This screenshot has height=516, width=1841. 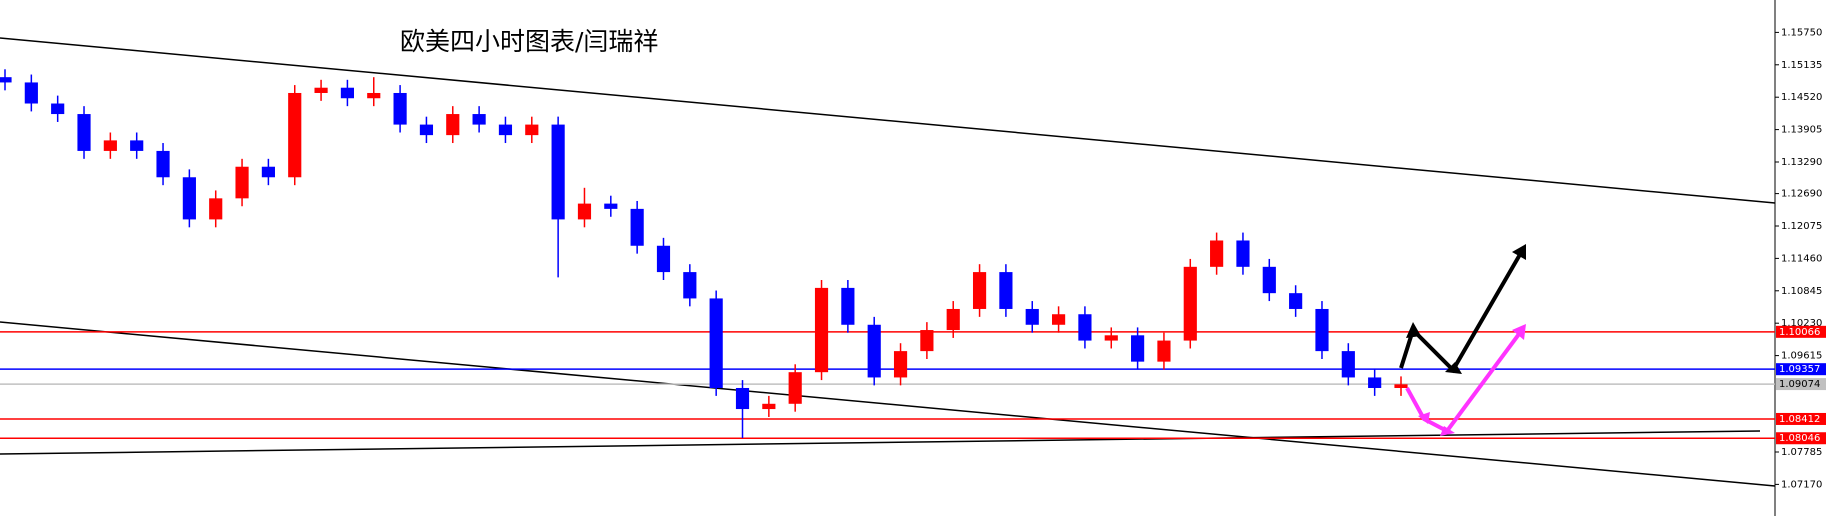 What do you see at coordinates (1801, 162) in the screenshot?
I see `y-tick-label: 1.13290` at bounding box center [1801, 162].